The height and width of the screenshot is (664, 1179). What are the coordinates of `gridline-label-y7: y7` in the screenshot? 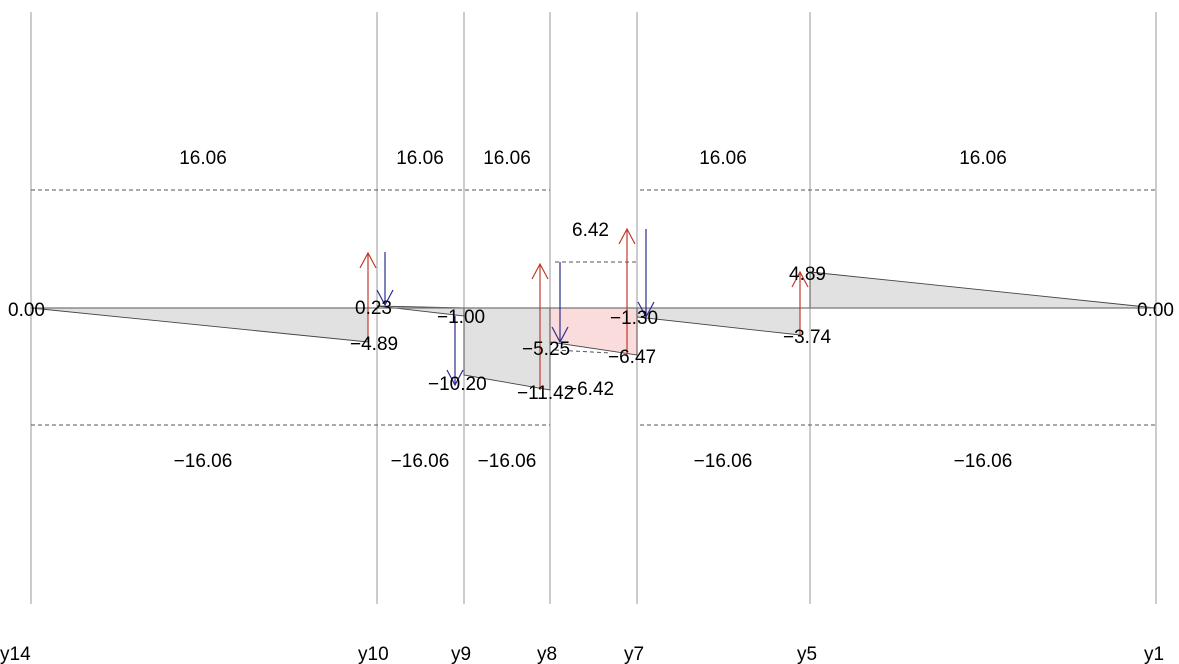 It's located at (634, 654).